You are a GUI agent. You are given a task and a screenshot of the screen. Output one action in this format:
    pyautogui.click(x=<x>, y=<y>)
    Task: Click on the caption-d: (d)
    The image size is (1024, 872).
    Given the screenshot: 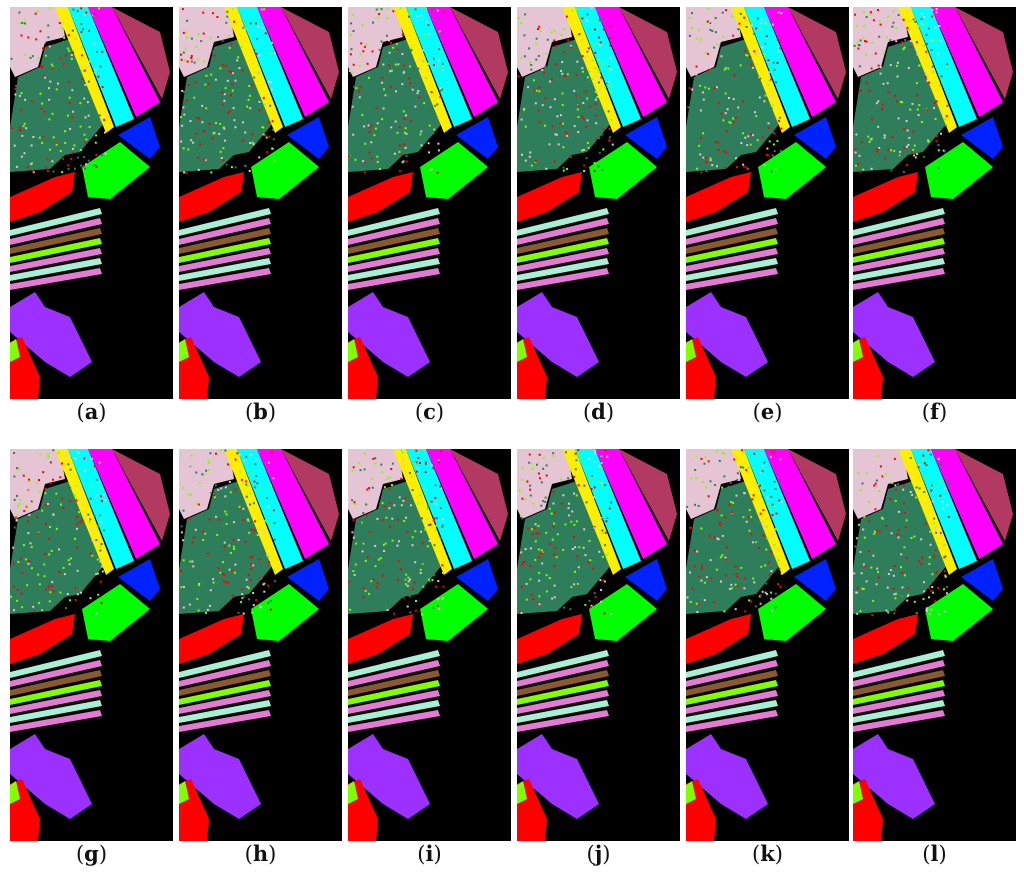 What is the action you would take?
    pyautogui.click(x=598, y=411)
    